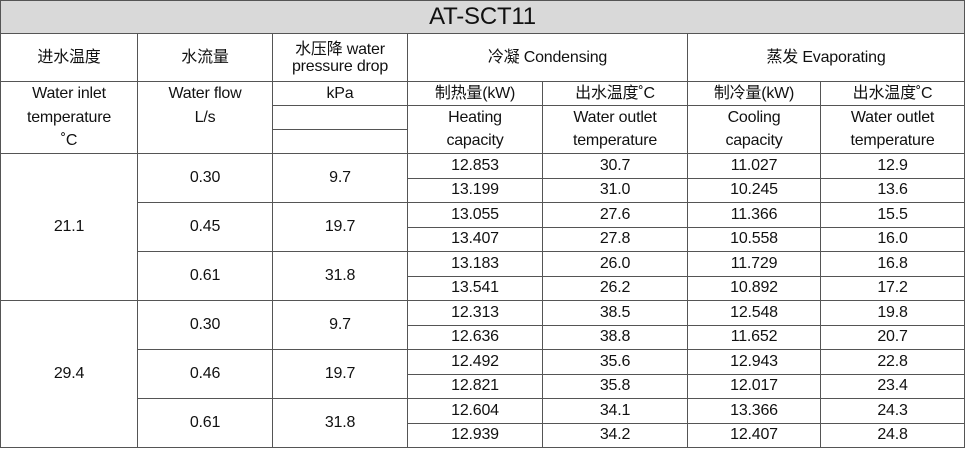  Describe the element at coordinates (754, 166) in the screenshot. I see `cooling-capacity-cell: 11.027` at that location.